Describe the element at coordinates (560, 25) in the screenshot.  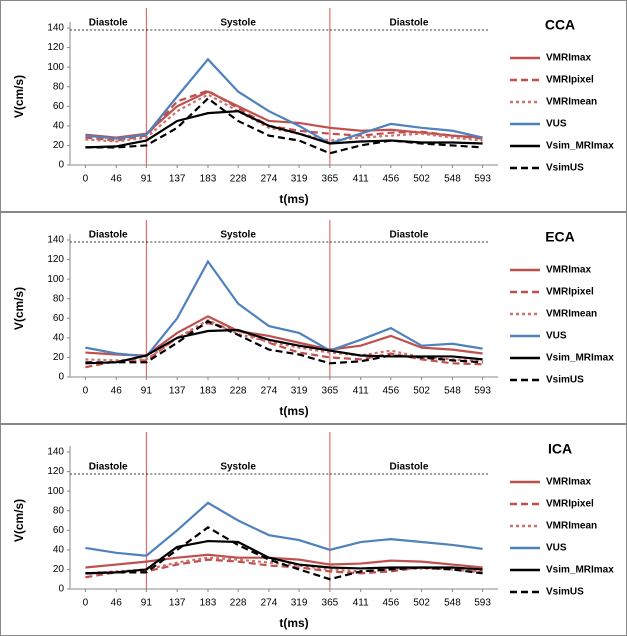
I see `chart-title: CCA` at that location.